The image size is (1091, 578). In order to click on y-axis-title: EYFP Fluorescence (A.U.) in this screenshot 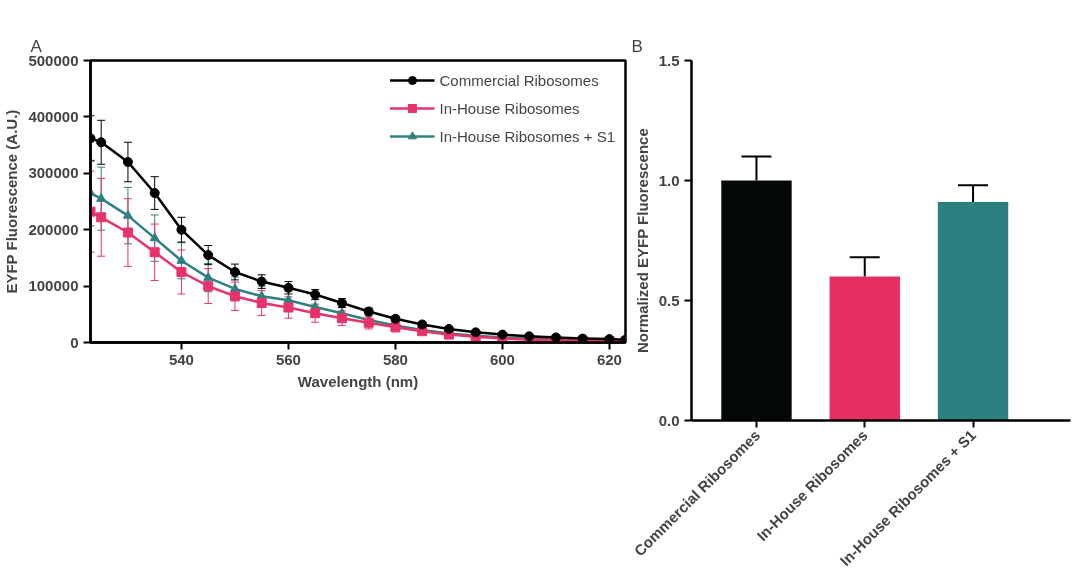, I will do `click(12, 201)`.